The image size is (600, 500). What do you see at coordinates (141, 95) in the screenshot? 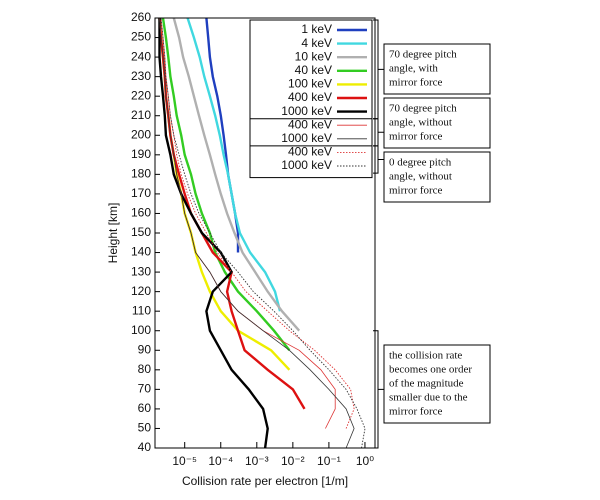
I see `y-tick-label: 220` at bounding box center [141, 95].